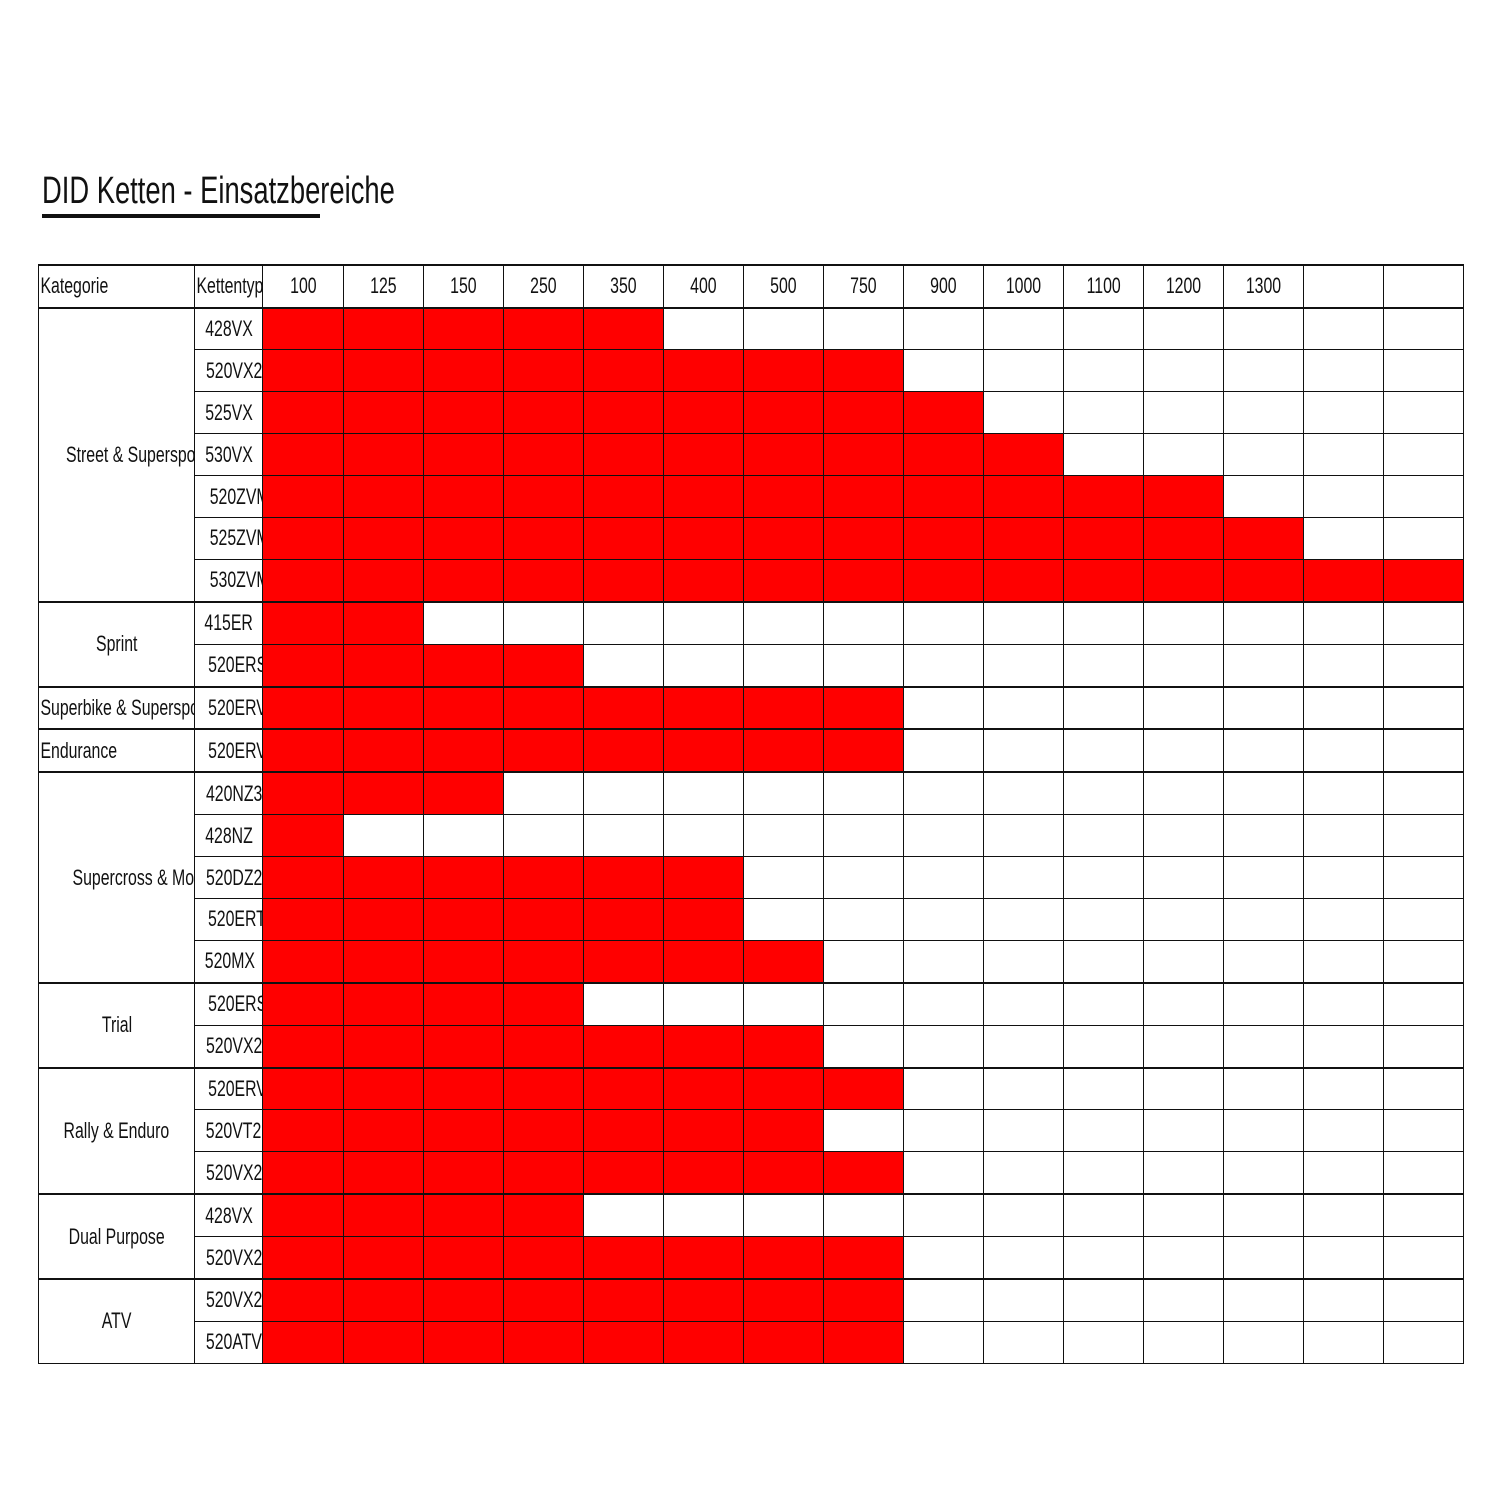 This screenshot has height=1500, width=1500. What do you see at coordinates (752, 1173) in the screenshot?
I see `table-row: 520VX2` at bounding box center [752, 1173].